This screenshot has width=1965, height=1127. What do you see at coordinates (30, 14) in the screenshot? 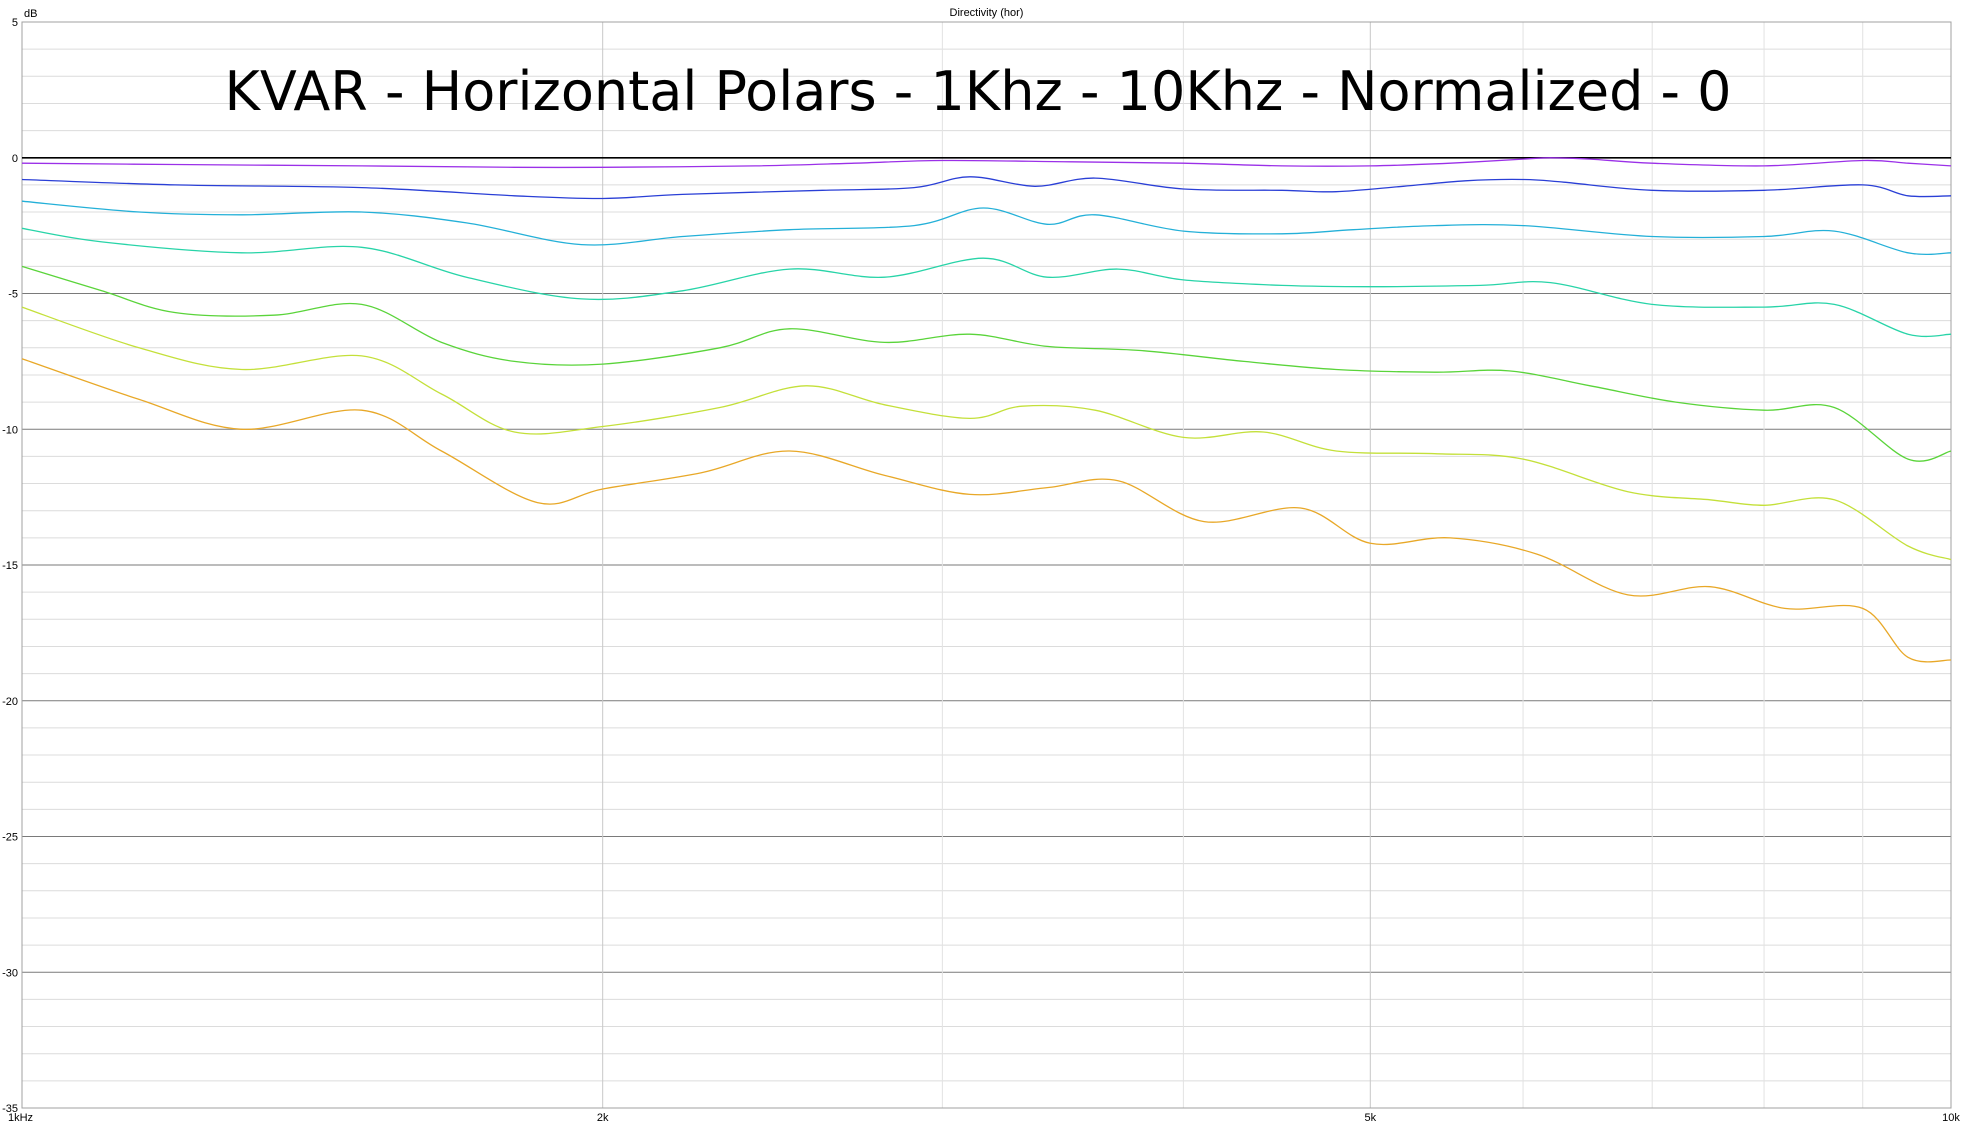
I see `y-axis-unit: dB` at bounding box center [30, 14].